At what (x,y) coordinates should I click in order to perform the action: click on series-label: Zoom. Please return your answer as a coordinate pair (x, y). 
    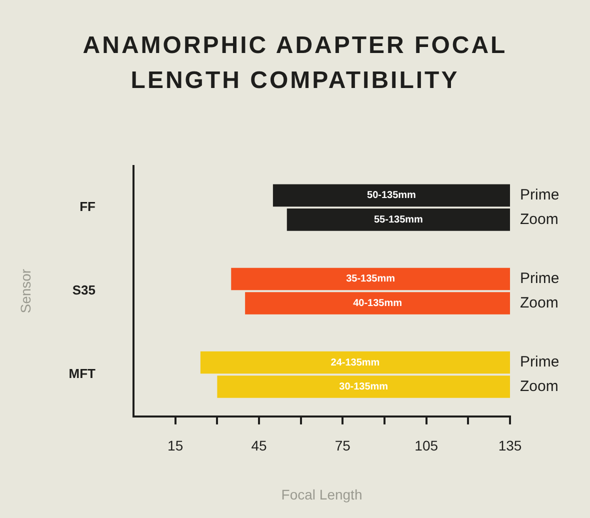
    Looking at the image, I should click on (539, 219).